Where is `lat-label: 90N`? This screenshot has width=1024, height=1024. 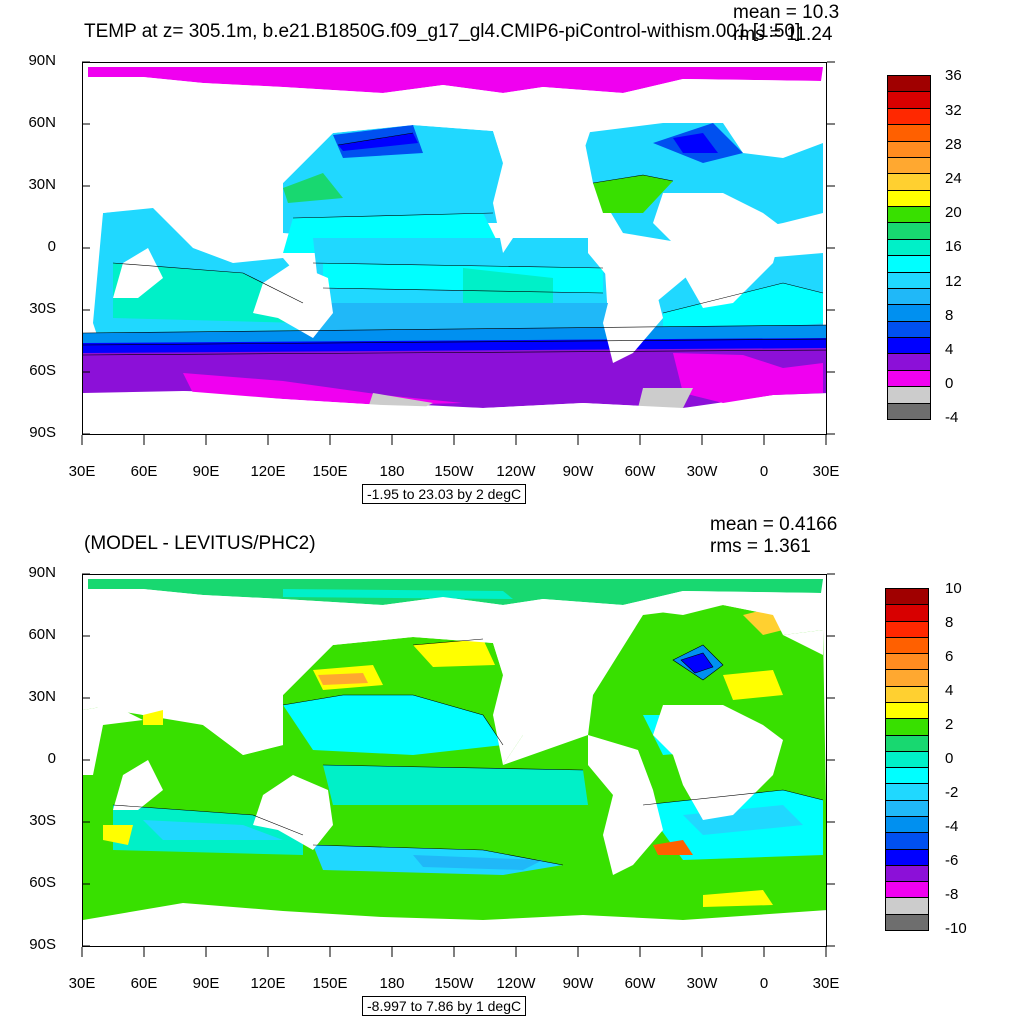 lat-label: 90N is located at coordinates (42, 60).